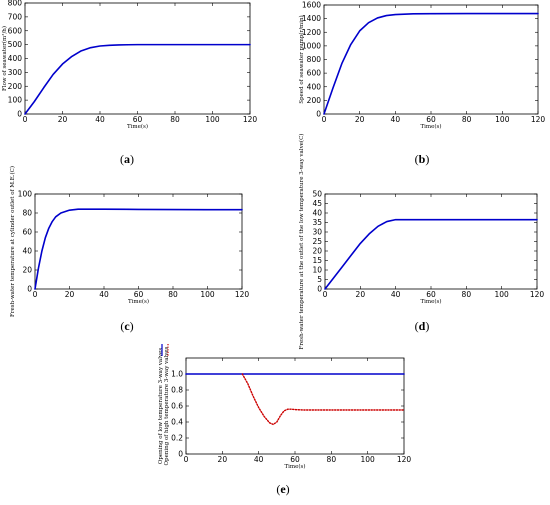  What do you see at coordinates (311, 32) in the screenshot?
I see `y-tick-label: 1200` at bounding box center [311, 32].